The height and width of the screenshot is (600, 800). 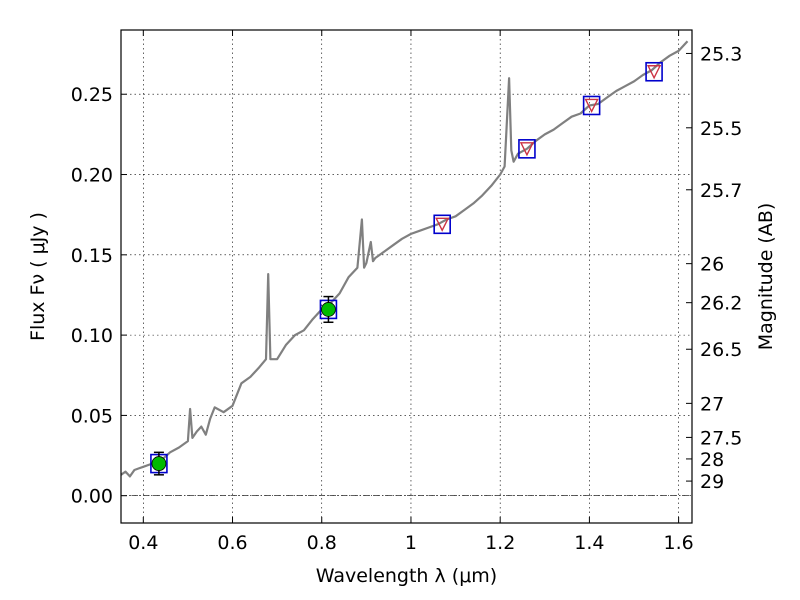 What do you see at coordinates (38, 276) in the screenshot?
I see `y-axis-label-flux: Flux Fν ( μJy )` at bounding box center [38, 276].